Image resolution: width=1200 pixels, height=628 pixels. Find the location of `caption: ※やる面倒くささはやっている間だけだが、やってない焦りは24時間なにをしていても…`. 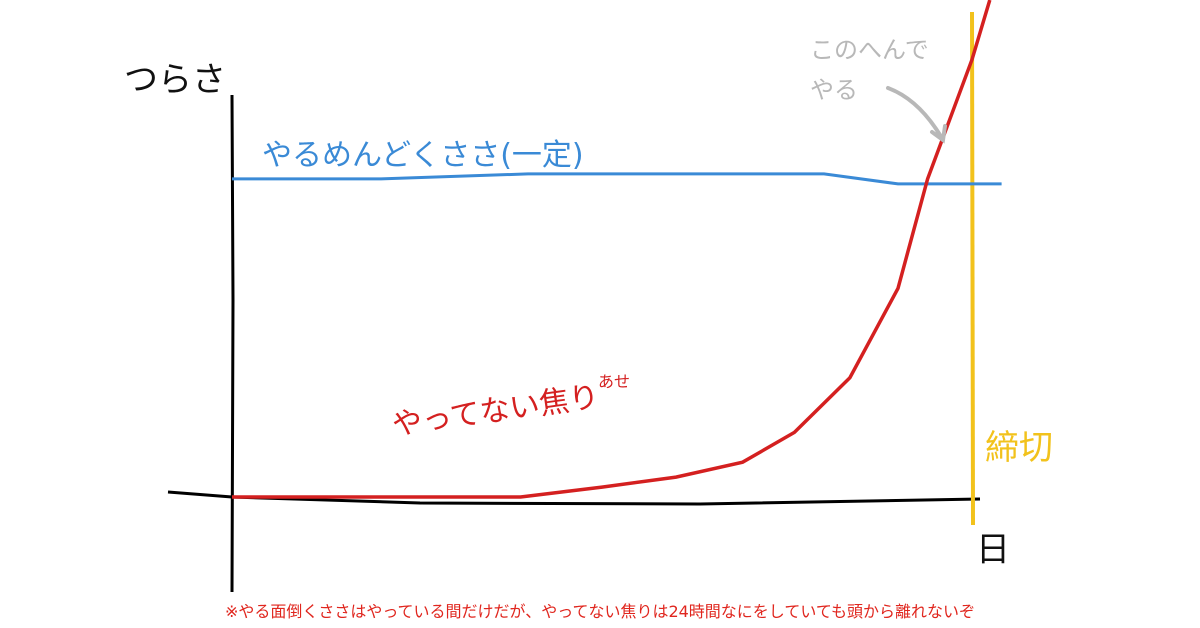

caption: ※やる面倒くささはやっている間だけだが、やってない焦りは24時間なにをしていても… is located at coordinates (600, 611).